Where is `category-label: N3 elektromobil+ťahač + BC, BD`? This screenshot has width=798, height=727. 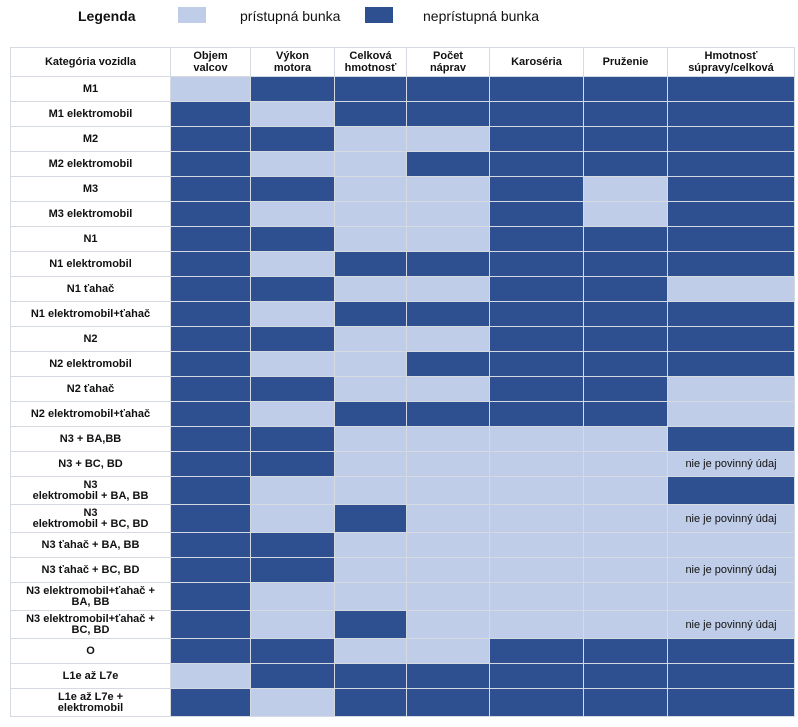 category-label: N3 elektromobil+ťahač + BC, BD is located at coordinates (90, 624).